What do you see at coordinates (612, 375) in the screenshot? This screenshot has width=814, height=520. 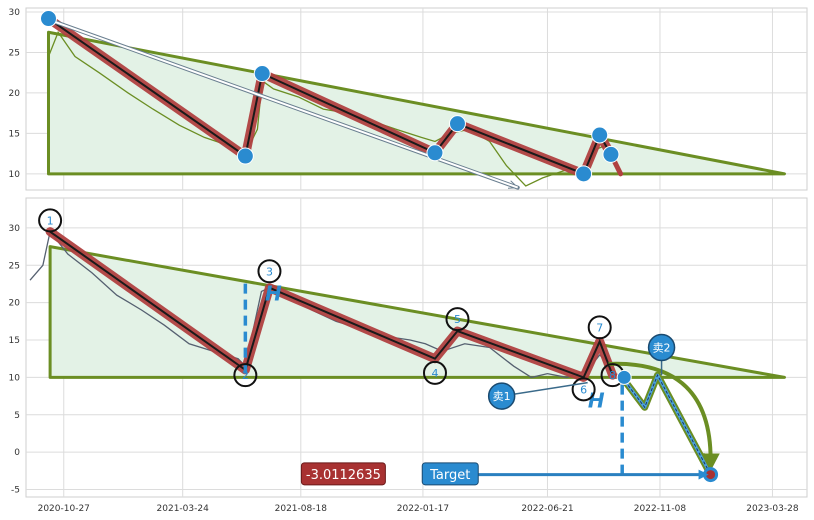 I see `wave-label: 8` at bounding box center [612, 375].